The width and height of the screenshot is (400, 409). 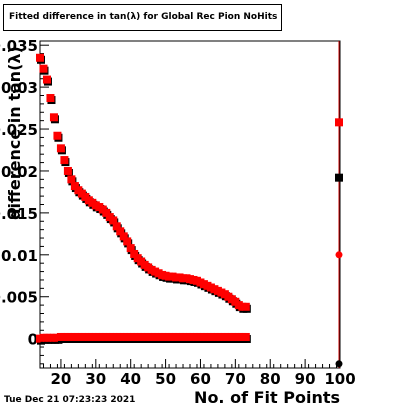 What do you see at coordinates (339, 379) in the screenshot?
I see `x-tick-label: 100` at bounding box center [339, 379].